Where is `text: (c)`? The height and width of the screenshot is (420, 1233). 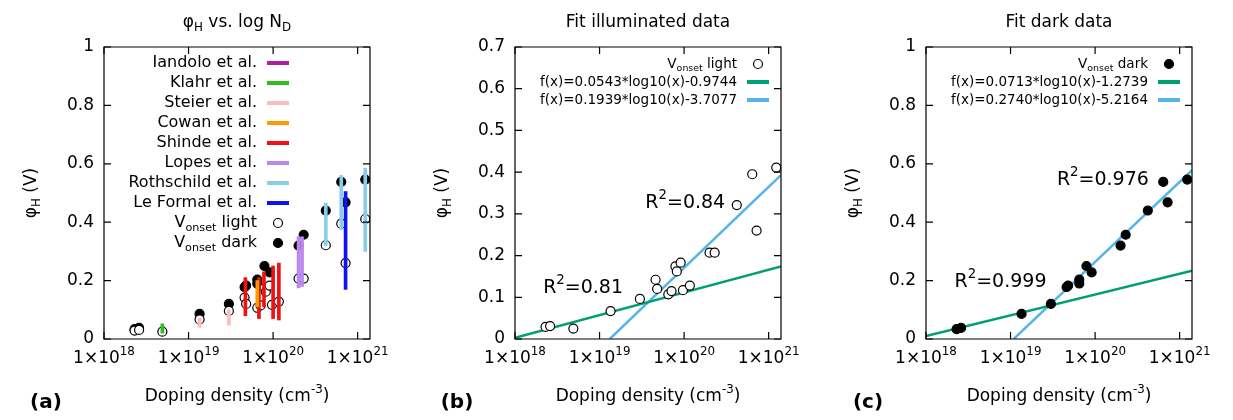
text: (c) is located at coordinates (868, 401).